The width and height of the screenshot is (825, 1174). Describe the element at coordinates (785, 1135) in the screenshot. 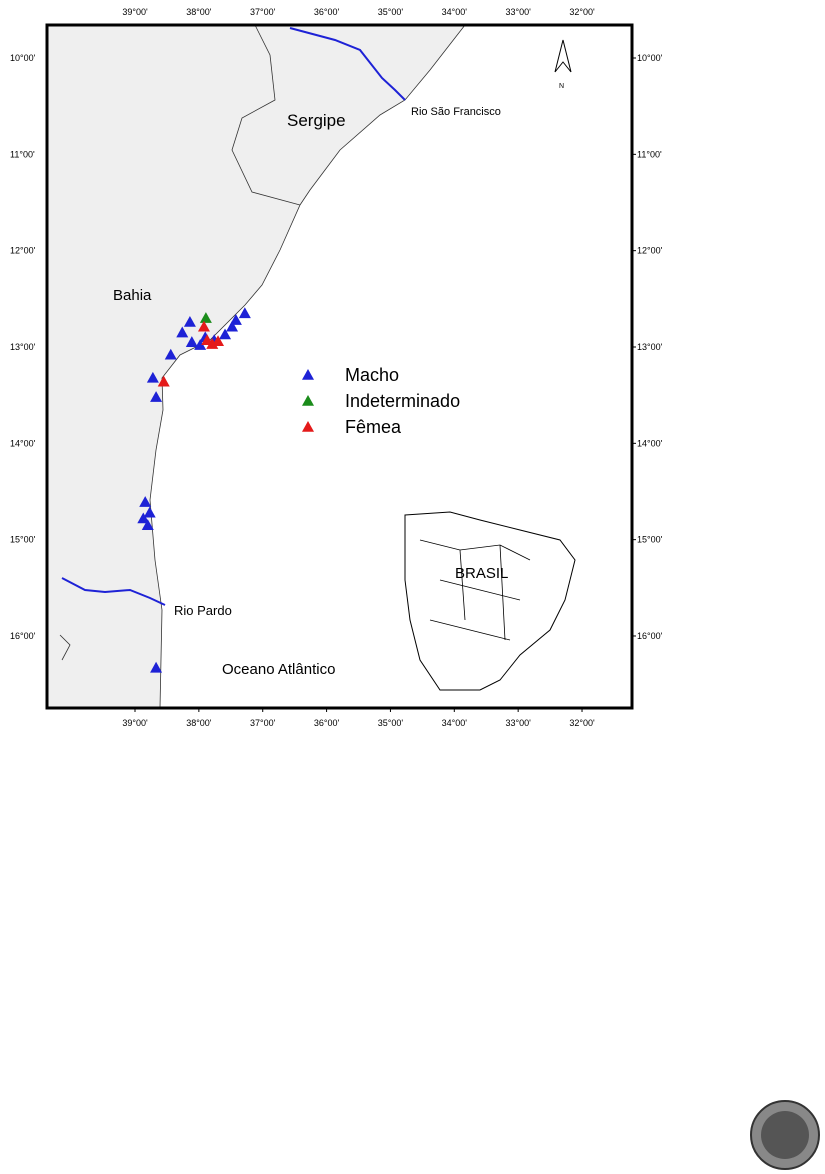

I see `logo` at that location.